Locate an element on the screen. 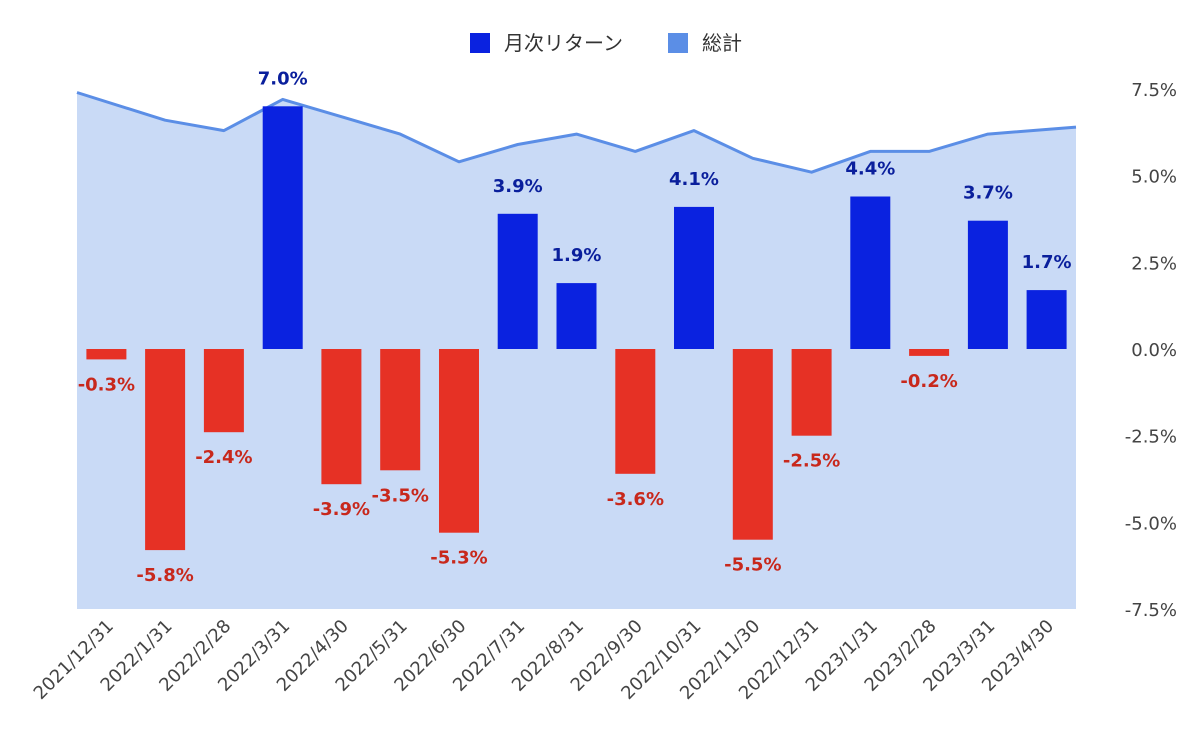  bar-2022/7/31 is located at coordinates (517, 281).